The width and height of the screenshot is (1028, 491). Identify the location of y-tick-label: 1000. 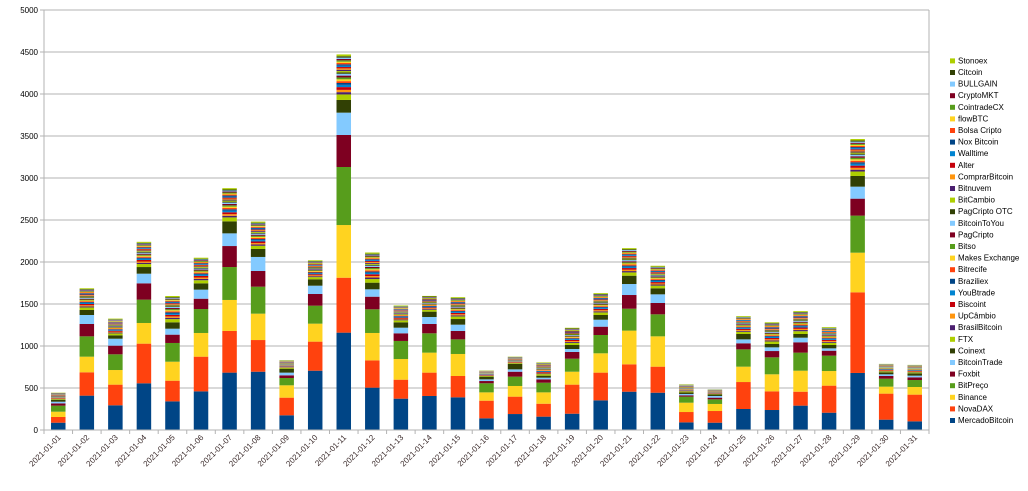
(29, 346).